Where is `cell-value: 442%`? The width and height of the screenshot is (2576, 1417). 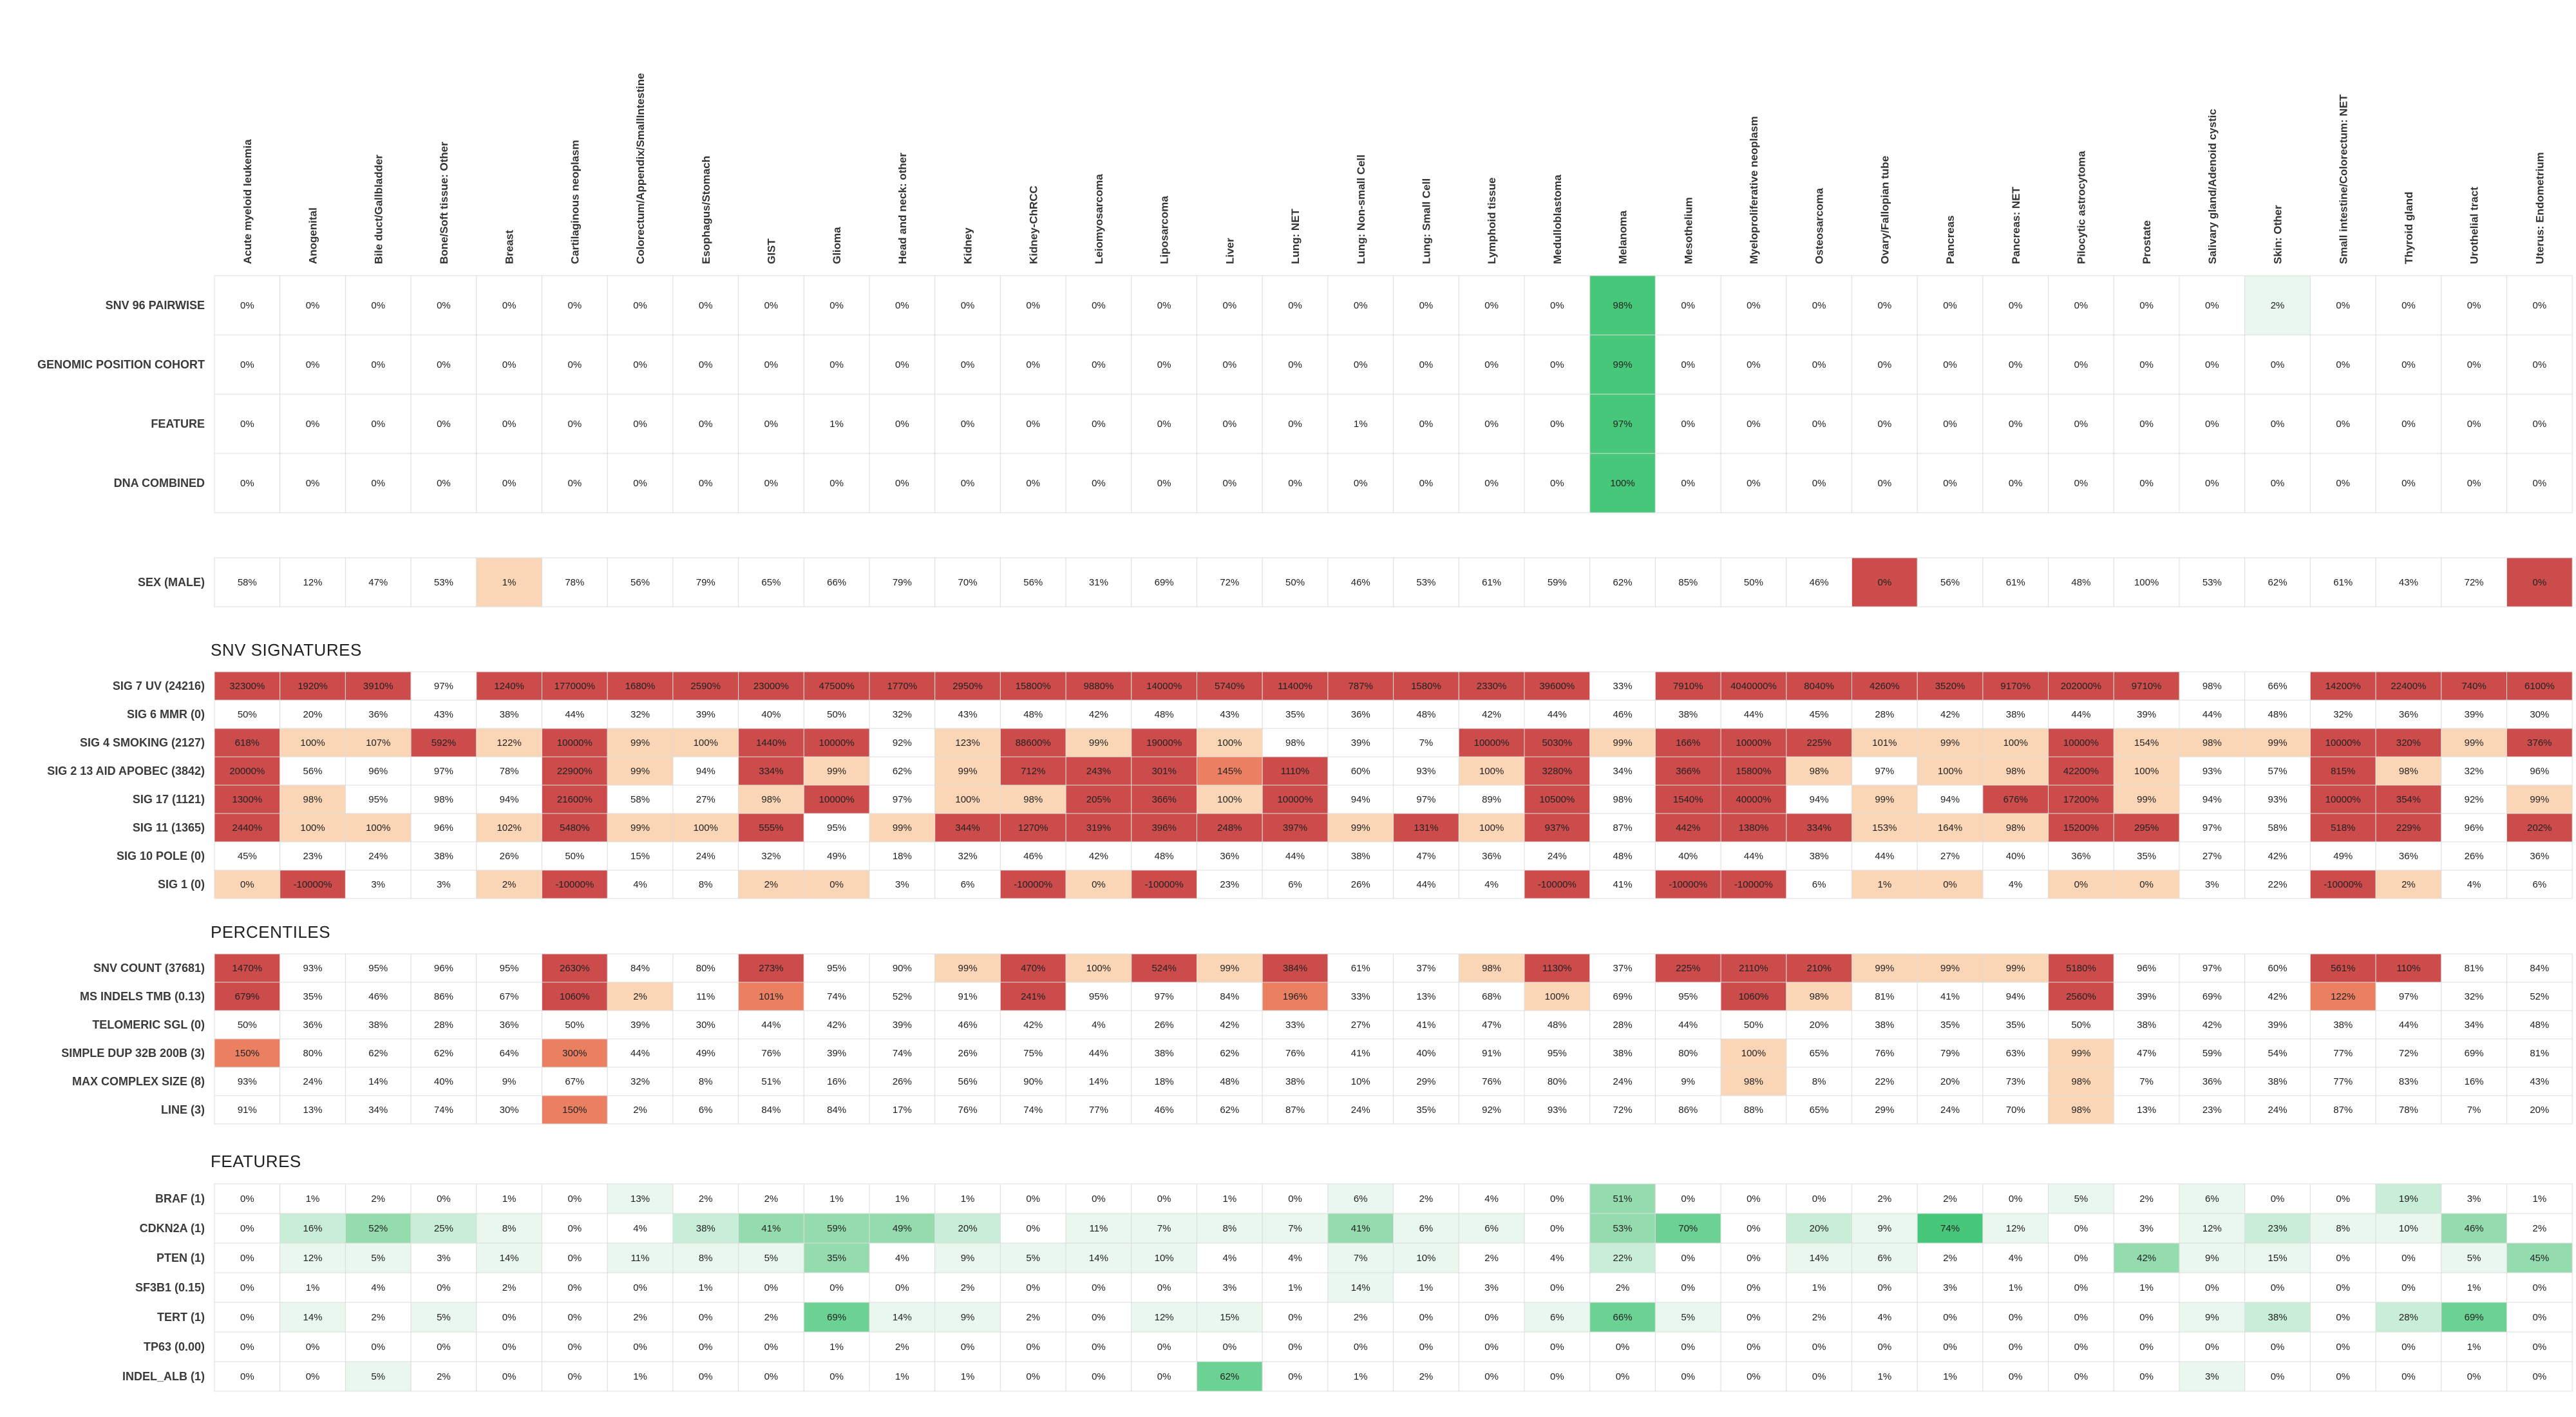
cell-value: 442% is located at coordinates (1688, 828).